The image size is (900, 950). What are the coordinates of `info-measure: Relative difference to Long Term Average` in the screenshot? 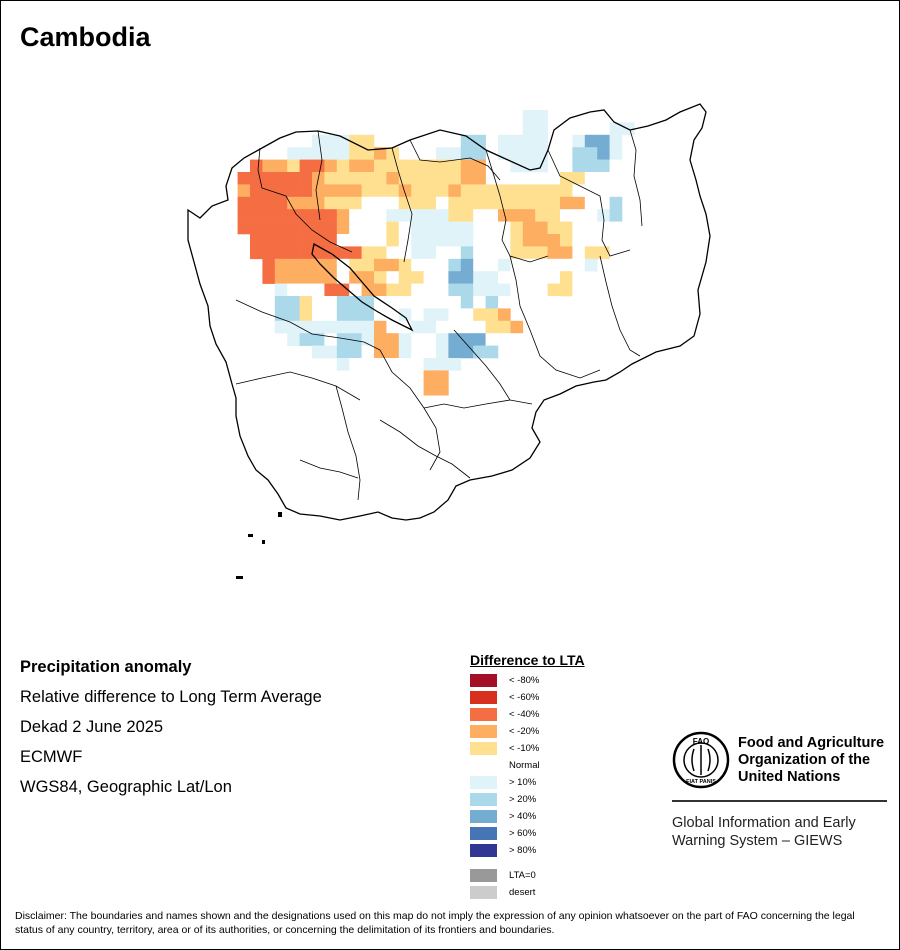 It's located at (171, 697).